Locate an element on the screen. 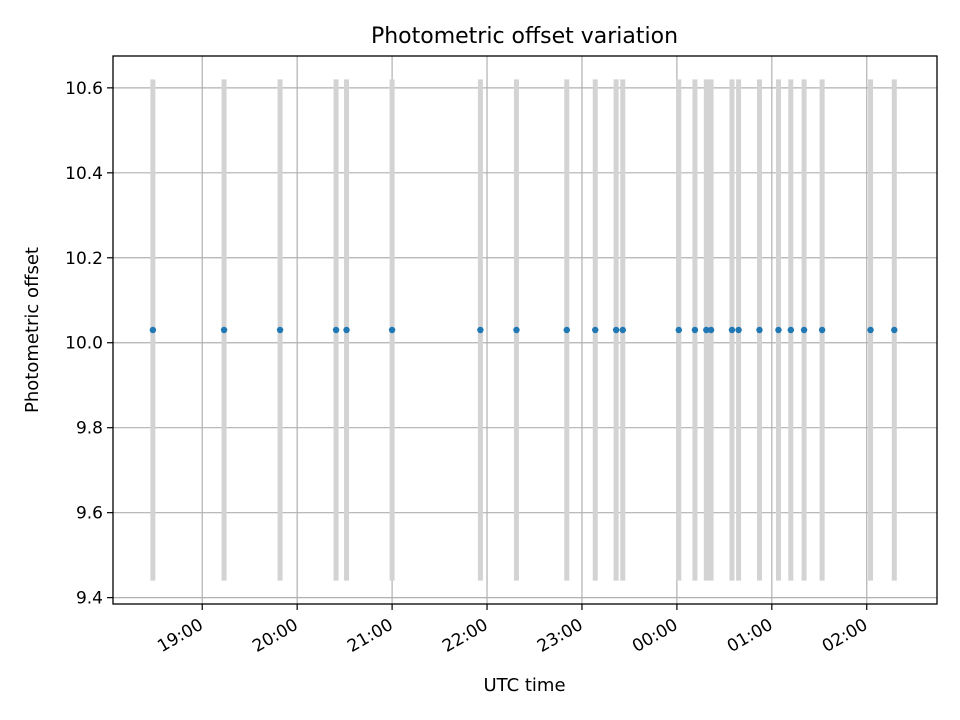 The width and height of the screenshot is (960, 720). x-tick-label: 20:00 is located at coordinates (275, 636).